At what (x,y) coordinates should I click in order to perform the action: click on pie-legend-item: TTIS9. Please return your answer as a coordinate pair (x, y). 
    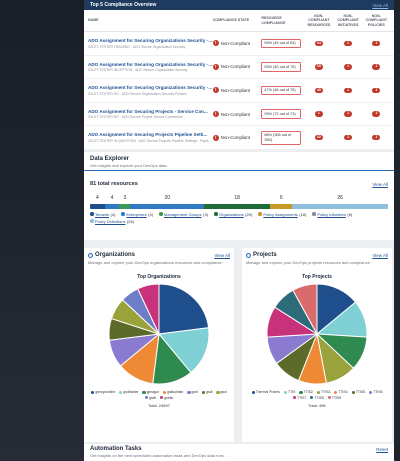
    Looking at the image, I should click on (334, 397).